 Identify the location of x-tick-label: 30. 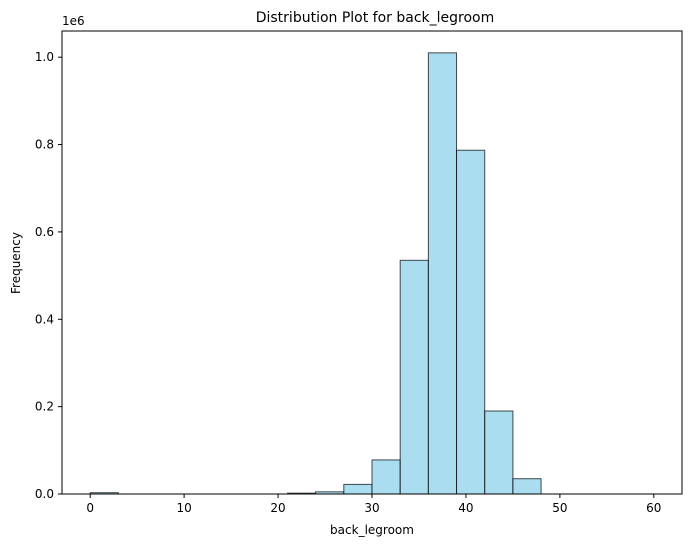
(371, 508).